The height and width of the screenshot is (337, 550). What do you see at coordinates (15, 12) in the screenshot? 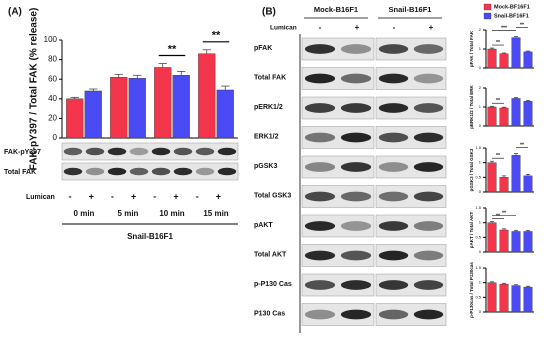
I see `panel-label: (A)` at bounding box center [15, 12].